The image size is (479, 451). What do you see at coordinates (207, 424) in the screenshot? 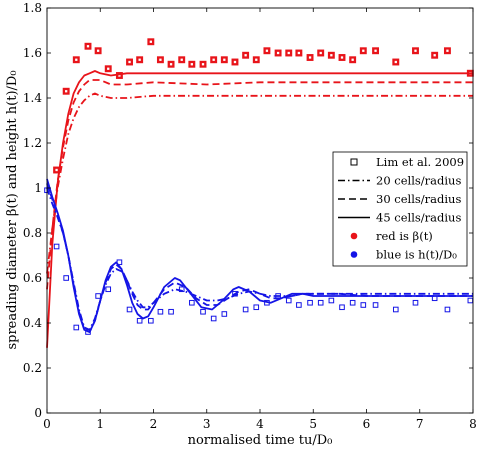
I see `x-tick-label-3: 3` at bounding box center [207, 424].